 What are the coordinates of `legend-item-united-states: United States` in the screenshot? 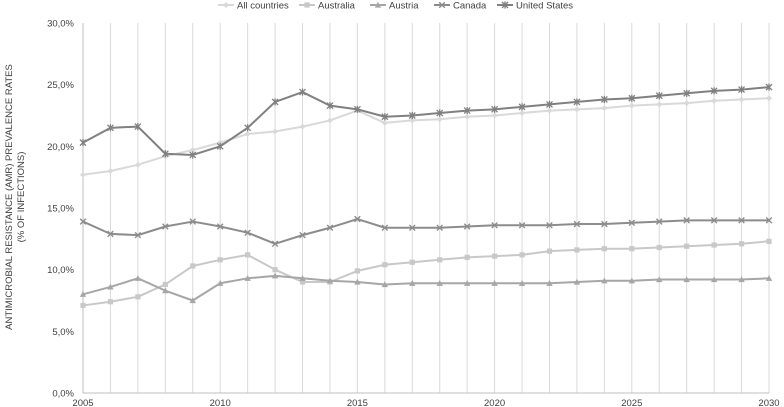 It's located at (535, 6).